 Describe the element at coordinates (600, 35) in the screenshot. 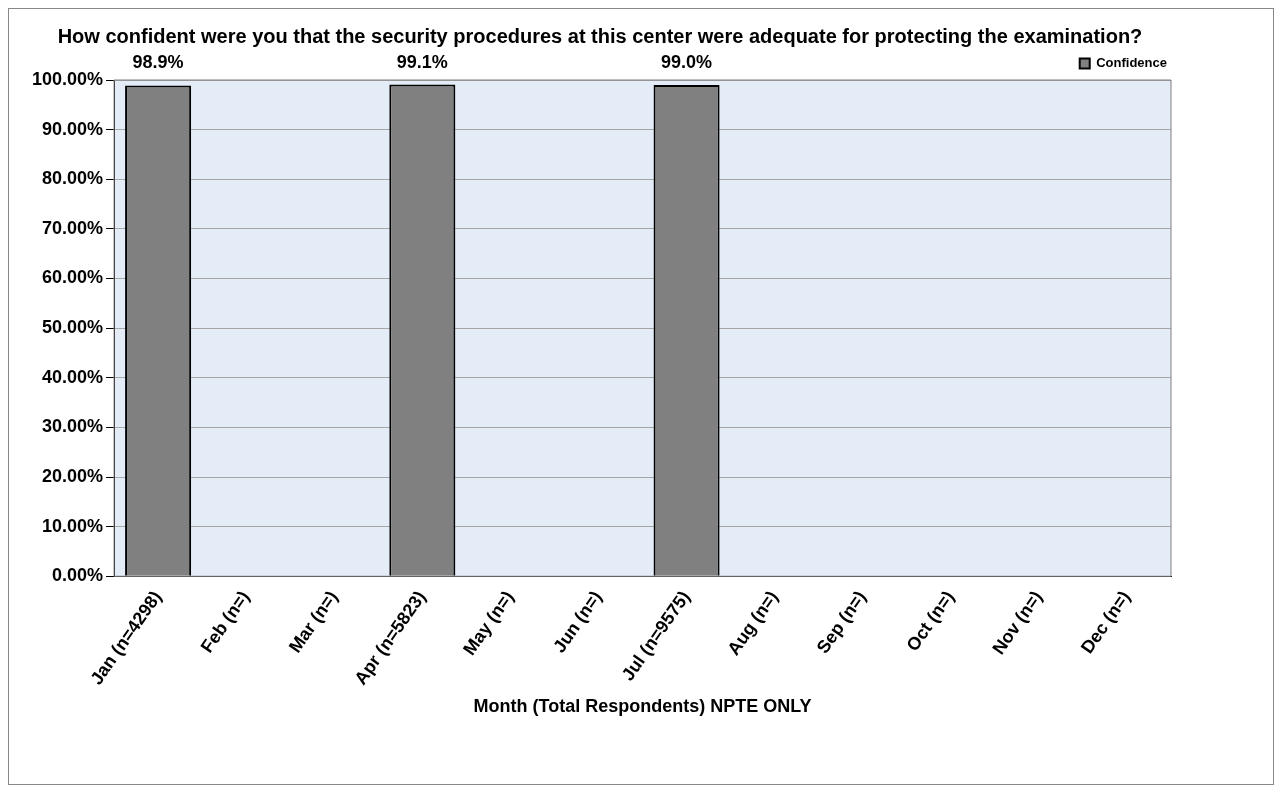

I see `chart-title: How confident were you that the security procedures at this center were adequate for protecting the examination?` at that location.